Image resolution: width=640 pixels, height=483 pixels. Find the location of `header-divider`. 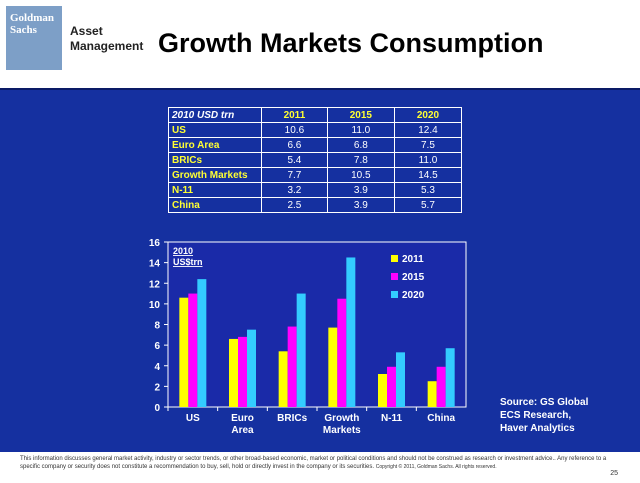

header-divider is located at coordinates (320, 89).